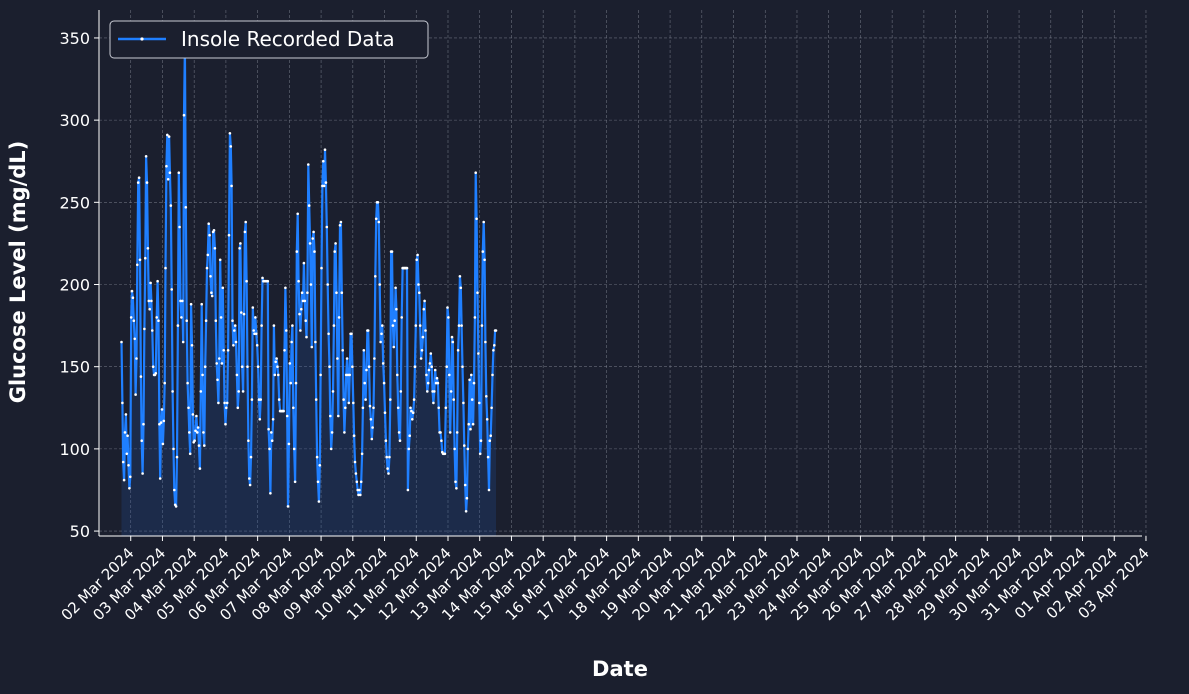 The height and width of the screenshot is (694, 1189). What do you see at coordinates (74, 285) in the screenshot?
I see `y-tick-label: 200` at bounding box center [74, 285].